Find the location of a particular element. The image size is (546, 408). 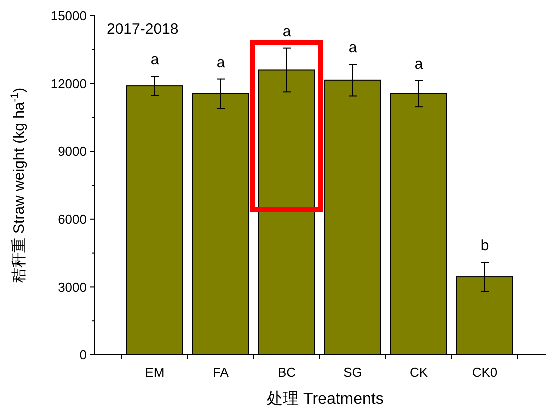

x-tick-label: SG is located at coordinates (353, 372).